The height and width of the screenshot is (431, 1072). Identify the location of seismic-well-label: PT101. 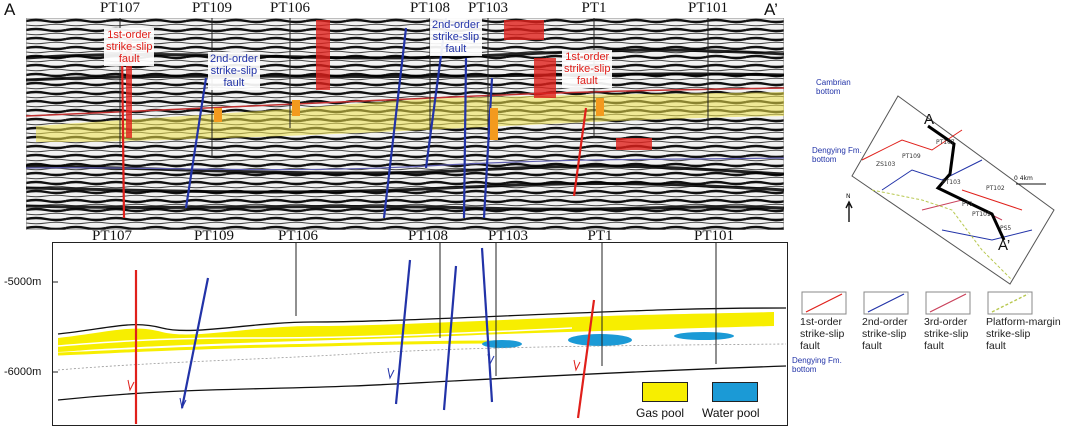
(708, 8).